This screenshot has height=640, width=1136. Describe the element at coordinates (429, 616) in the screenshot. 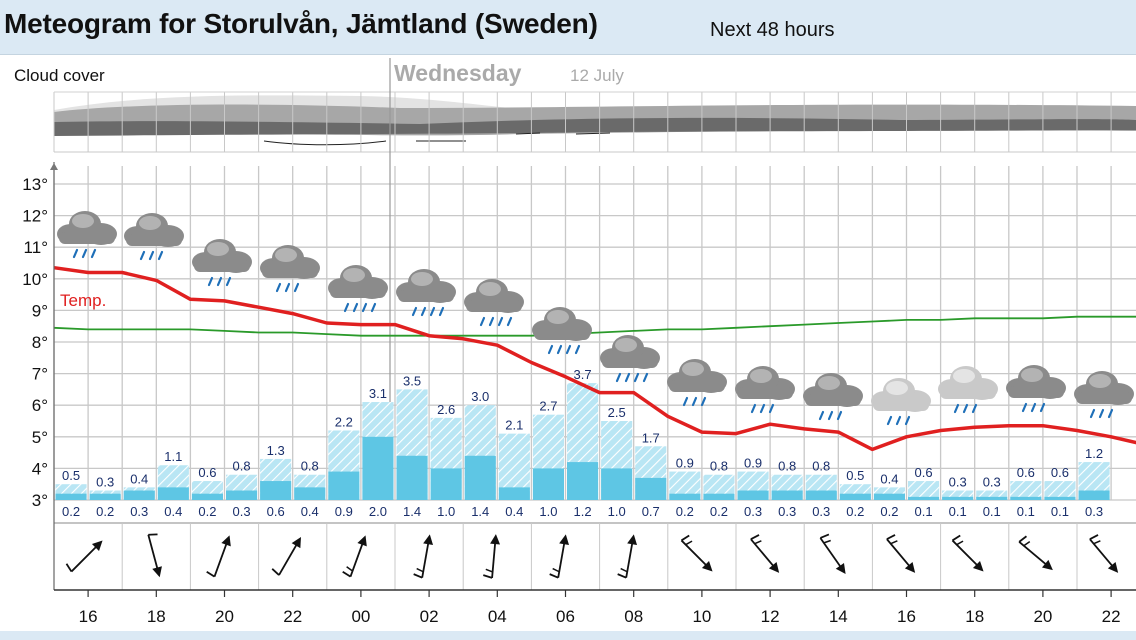

I see `x-tick-label: 02` at that location.